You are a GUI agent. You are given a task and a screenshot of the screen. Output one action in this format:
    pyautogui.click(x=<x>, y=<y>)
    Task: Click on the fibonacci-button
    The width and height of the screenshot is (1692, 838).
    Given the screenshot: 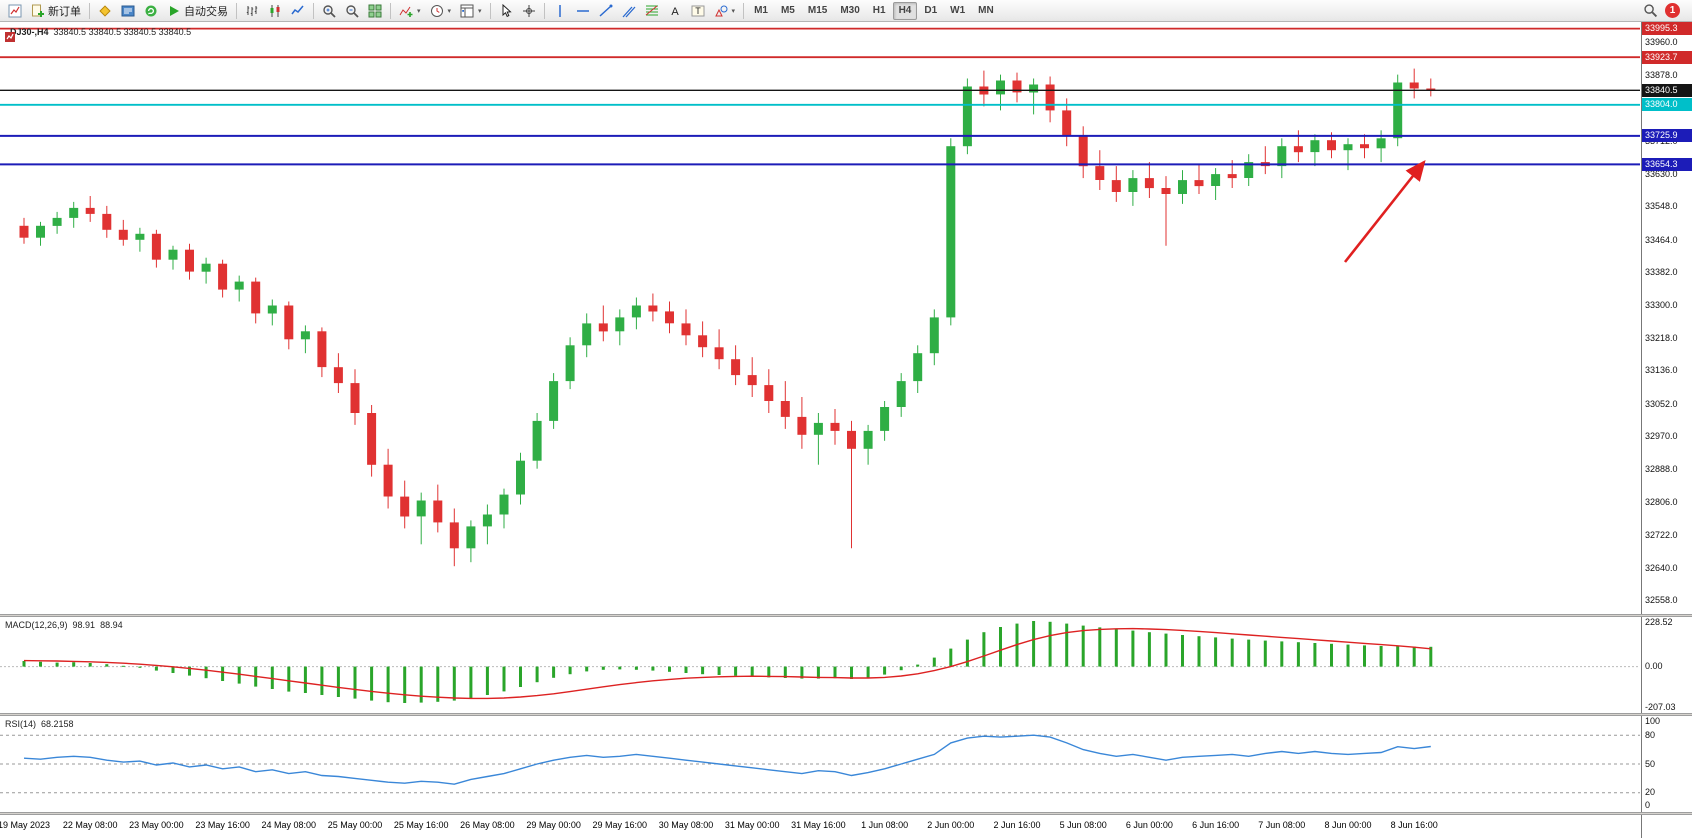 What is the action you would take?
    pyautogui.click(x=652, y=11)
    